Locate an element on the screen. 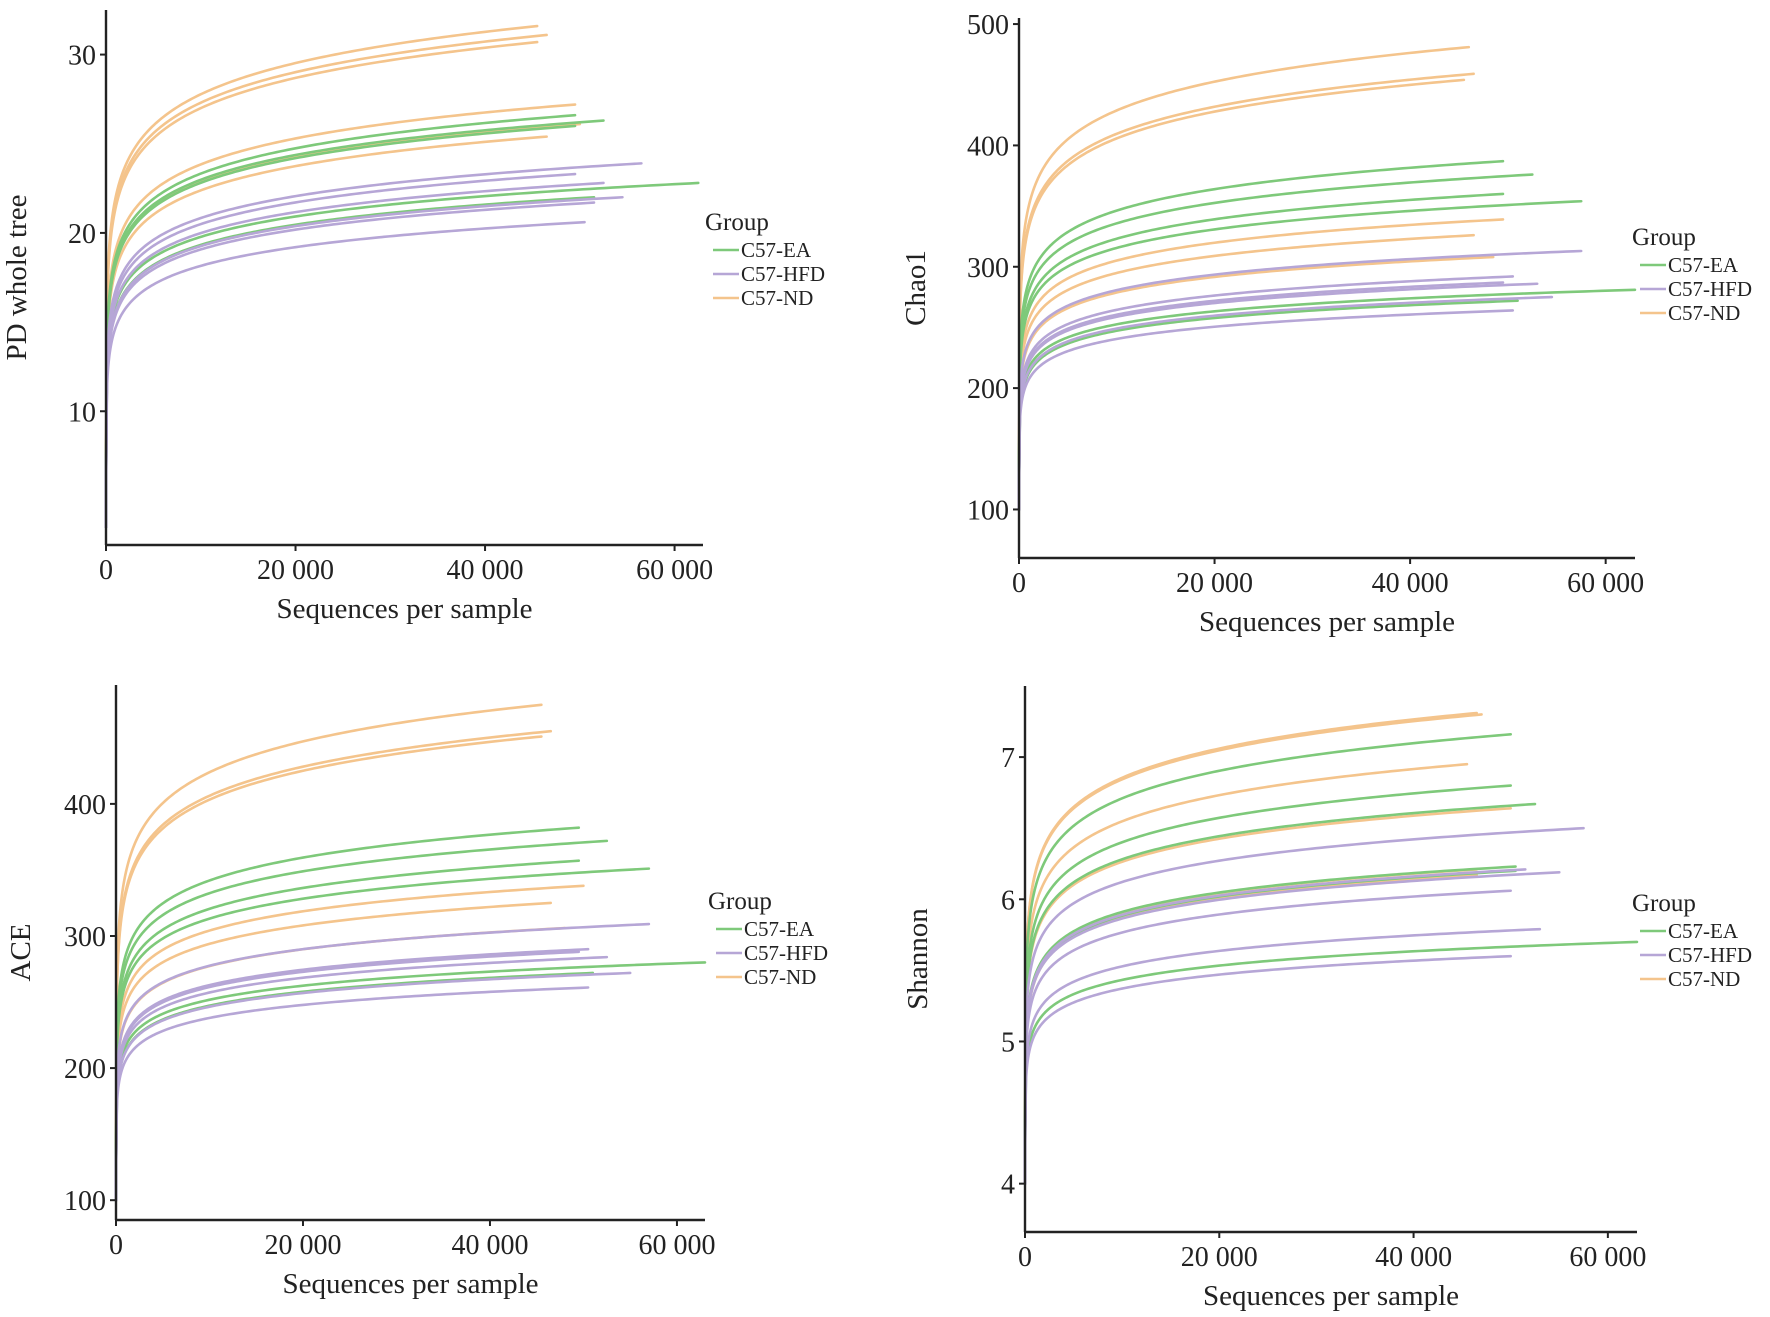 This screenshot has width=1770, height=1317. y-tick-label: 400 is located at coordinates (988, 146).